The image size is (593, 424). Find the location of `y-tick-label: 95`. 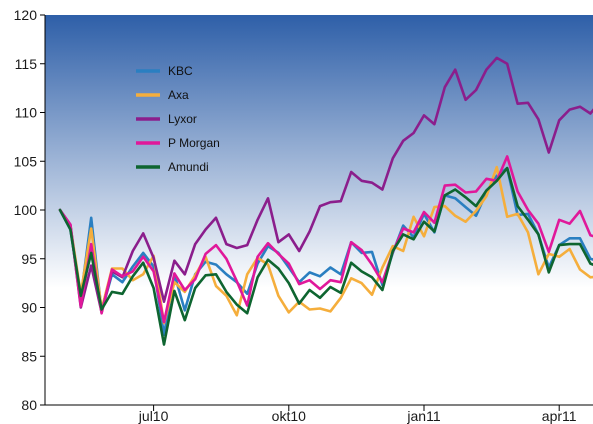

y-tick-label: 95 is located at coordinates (29, 259).